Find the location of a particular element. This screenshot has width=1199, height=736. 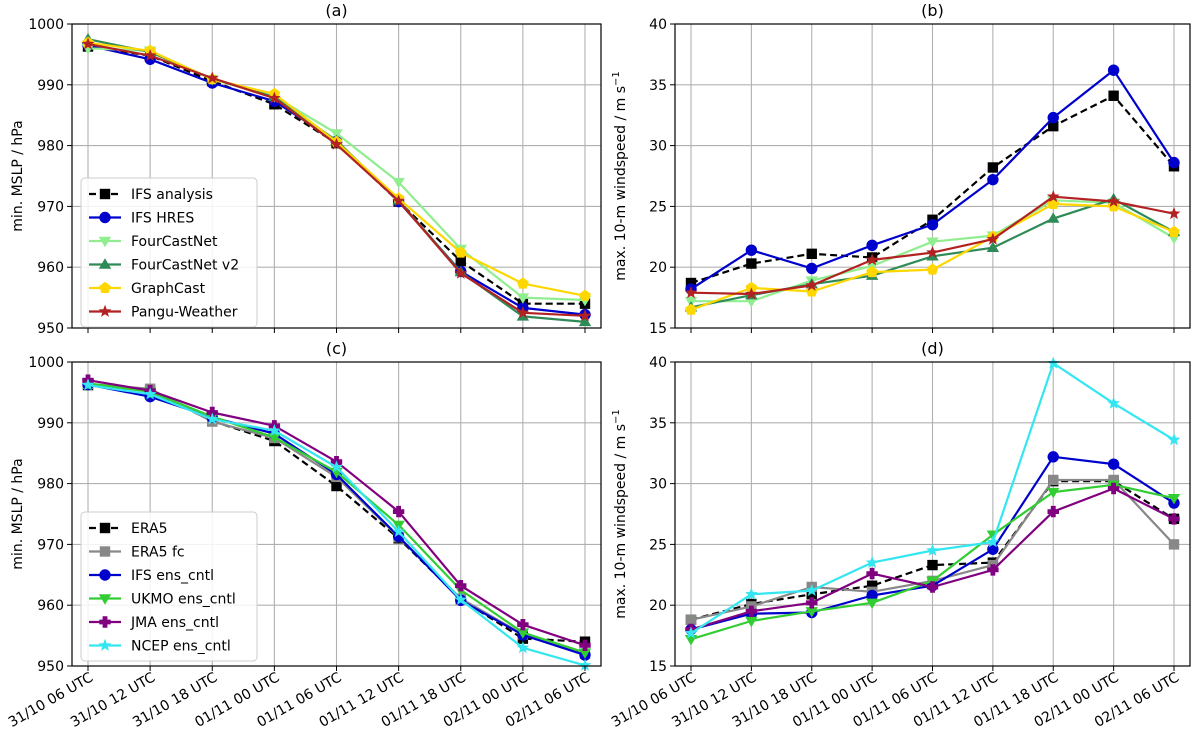

legend-label: Pangu-Weather is located at coordinates (184, 313).